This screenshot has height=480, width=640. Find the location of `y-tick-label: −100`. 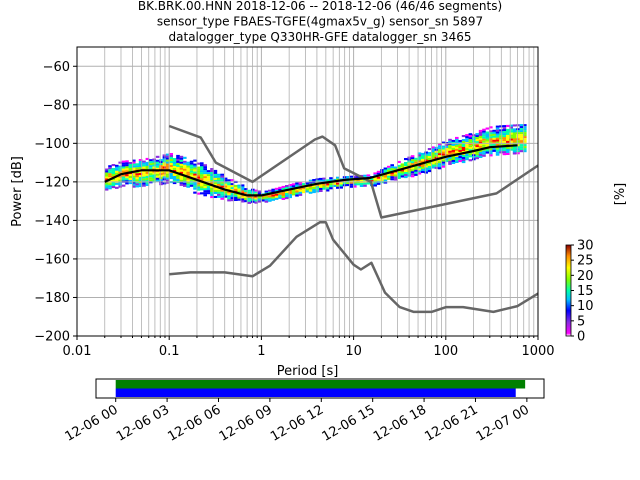

y-tick-label: −100 is located at coordinates (52, 144).